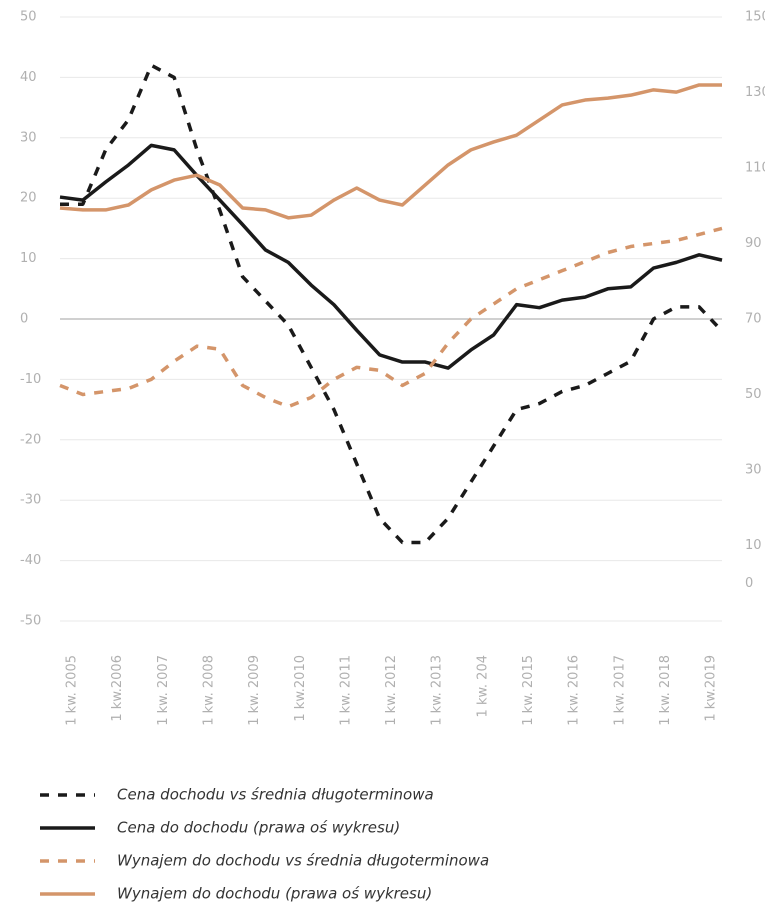 The height and width of the screenshot is (906, 765). What do you see at coordinates (753, 545) in the screenshot?
I see `y2-tick-label: 10` at bounding box center [753, 545].